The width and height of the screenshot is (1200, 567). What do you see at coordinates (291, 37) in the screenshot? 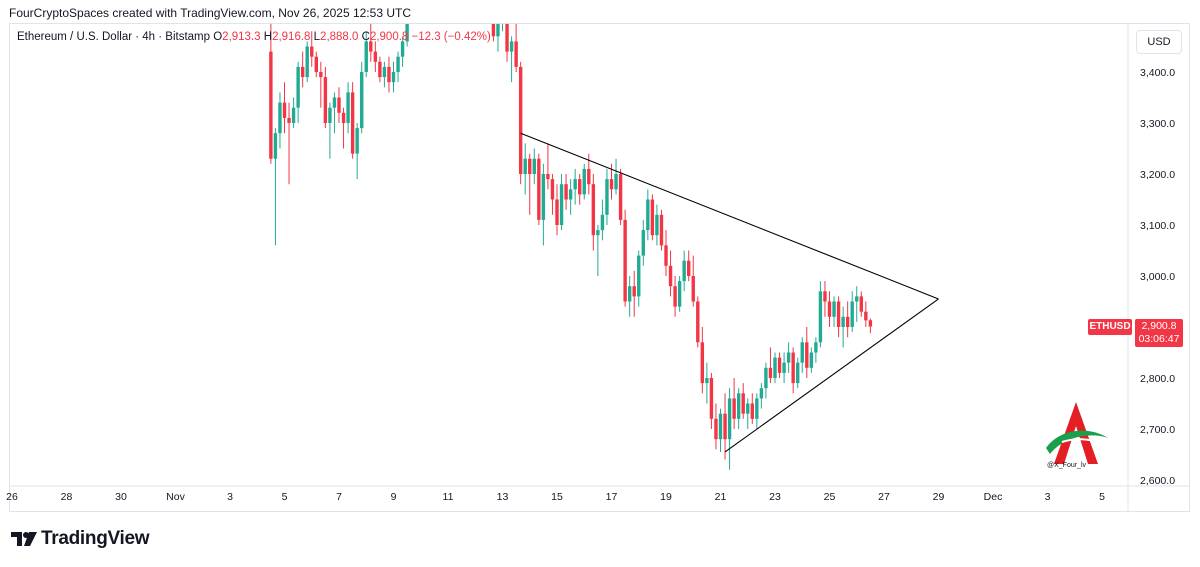
I see `legend-high-value: 2,916.8` at bounding box center [291, 37].